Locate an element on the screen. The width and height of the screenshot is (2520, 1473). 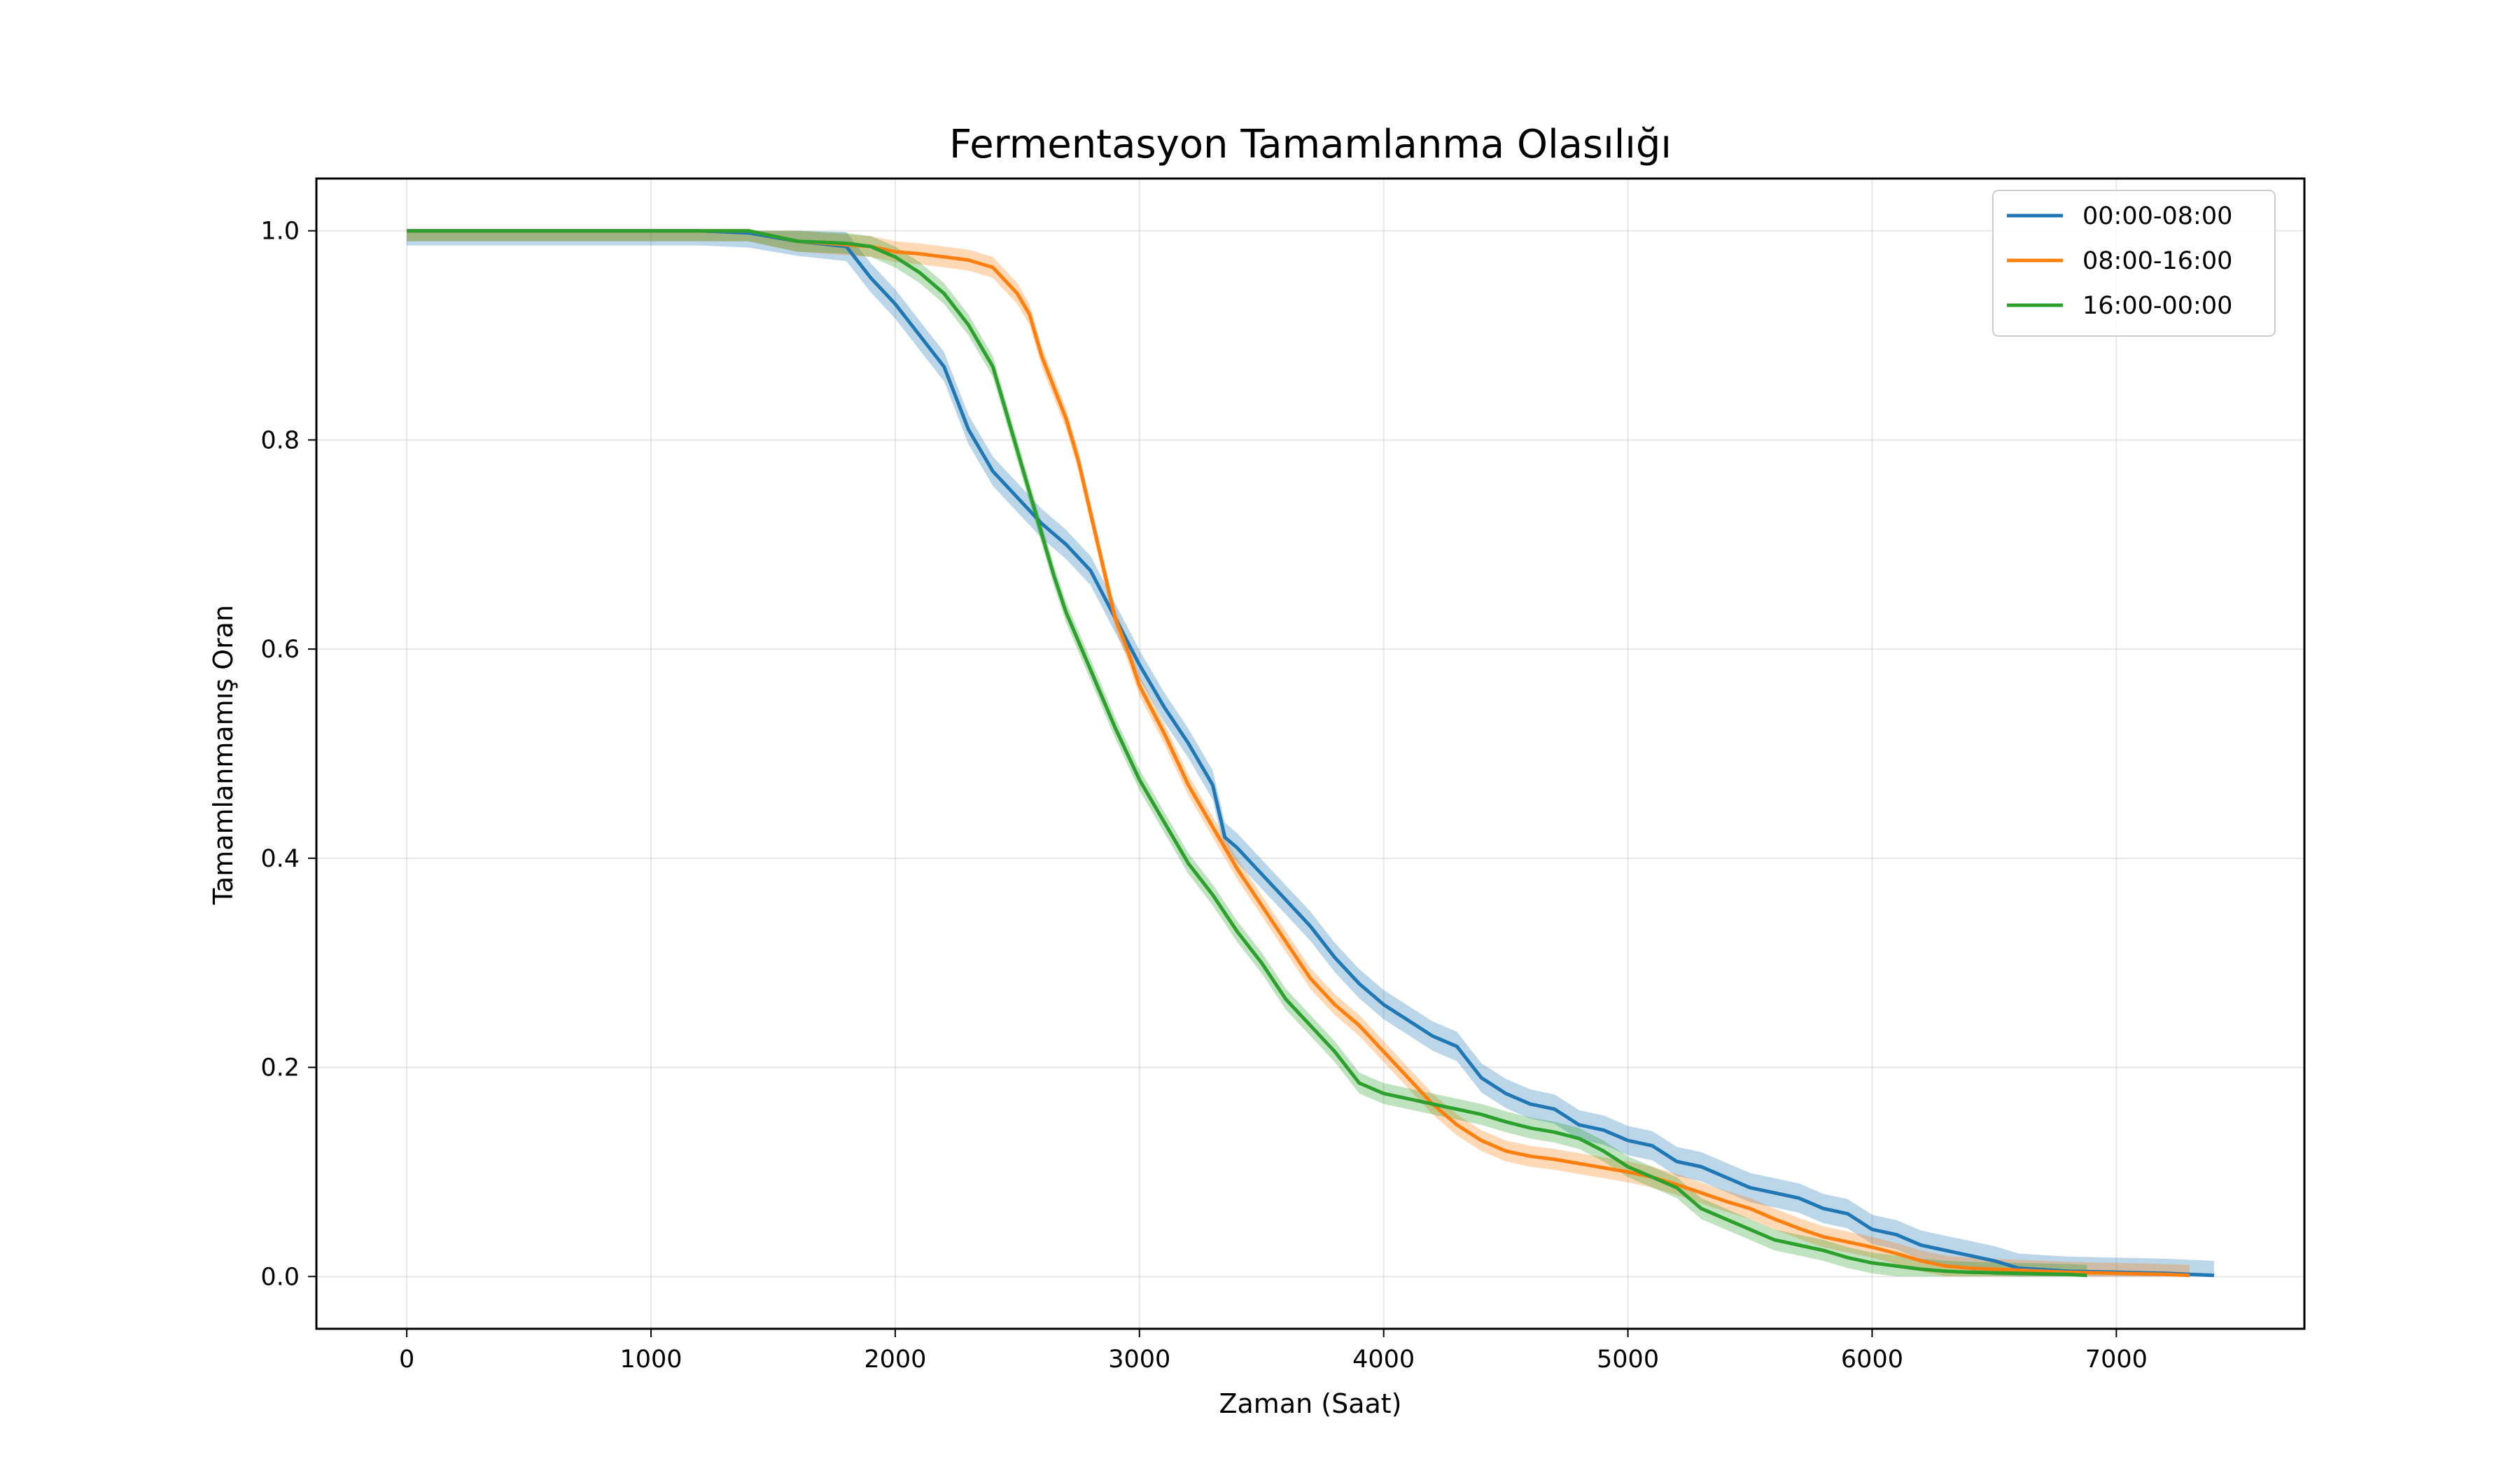
y-tick-label: 0.4 is located at coordinates (280, 859).